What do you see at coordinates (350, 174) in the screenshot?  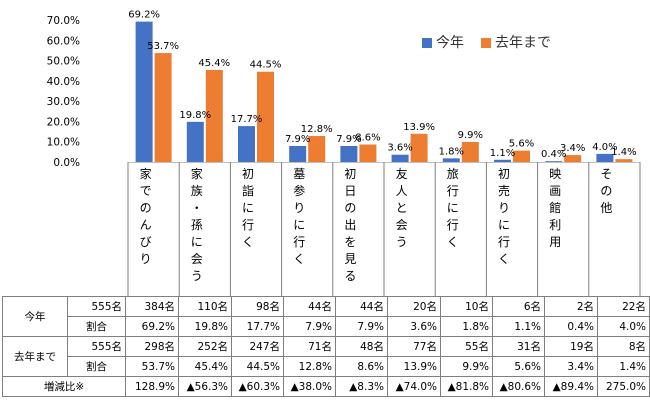 I see `category-label-char: 初` at bounding box center [350, 174].